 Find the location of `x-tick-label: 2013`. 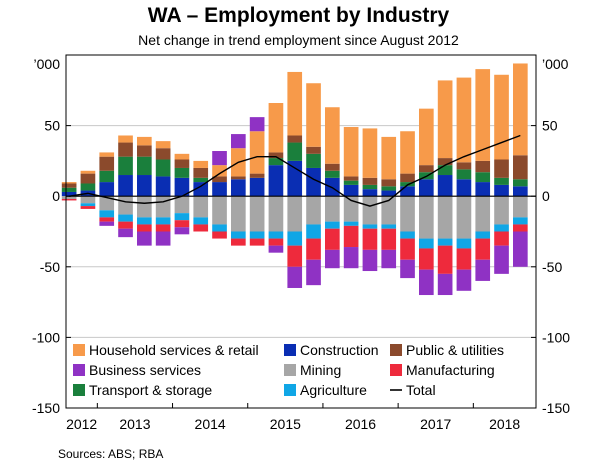

x-tick-label: 2013 is located at coordinates (134, 424).